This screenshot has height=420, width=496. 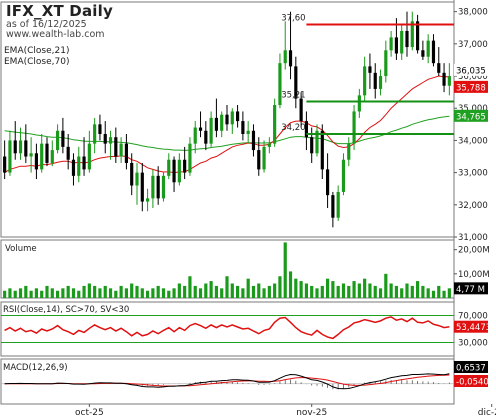 What do you see at coordinates (473, 206) in the screenshot?
I see `price-tick-label: 32,000` at bounding box center [473, 206].